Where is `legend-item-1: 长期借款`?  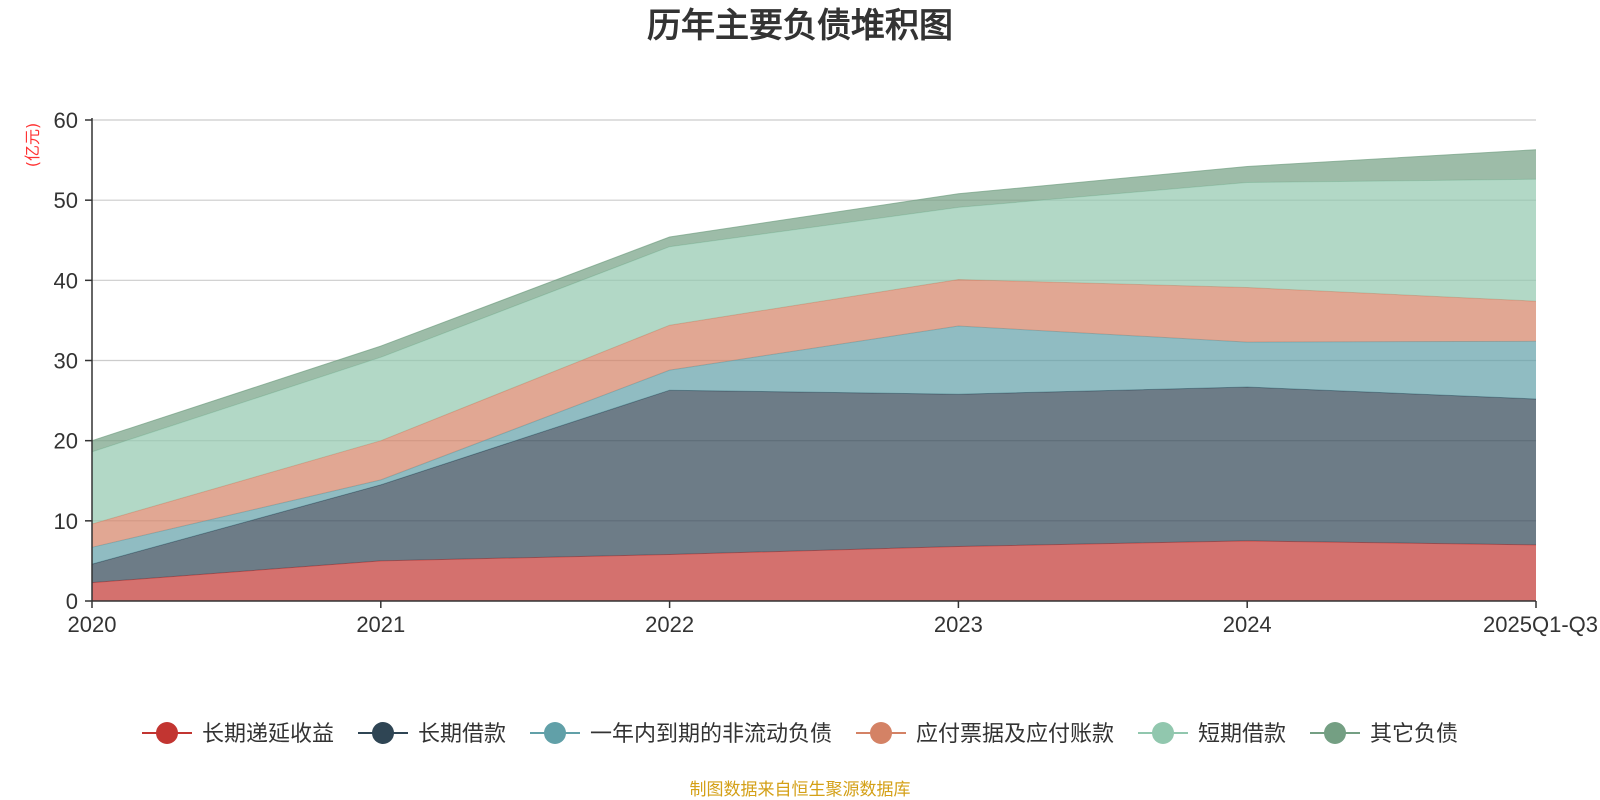 legend-item-1: 长期借款 is located at coordinates (432, 734).